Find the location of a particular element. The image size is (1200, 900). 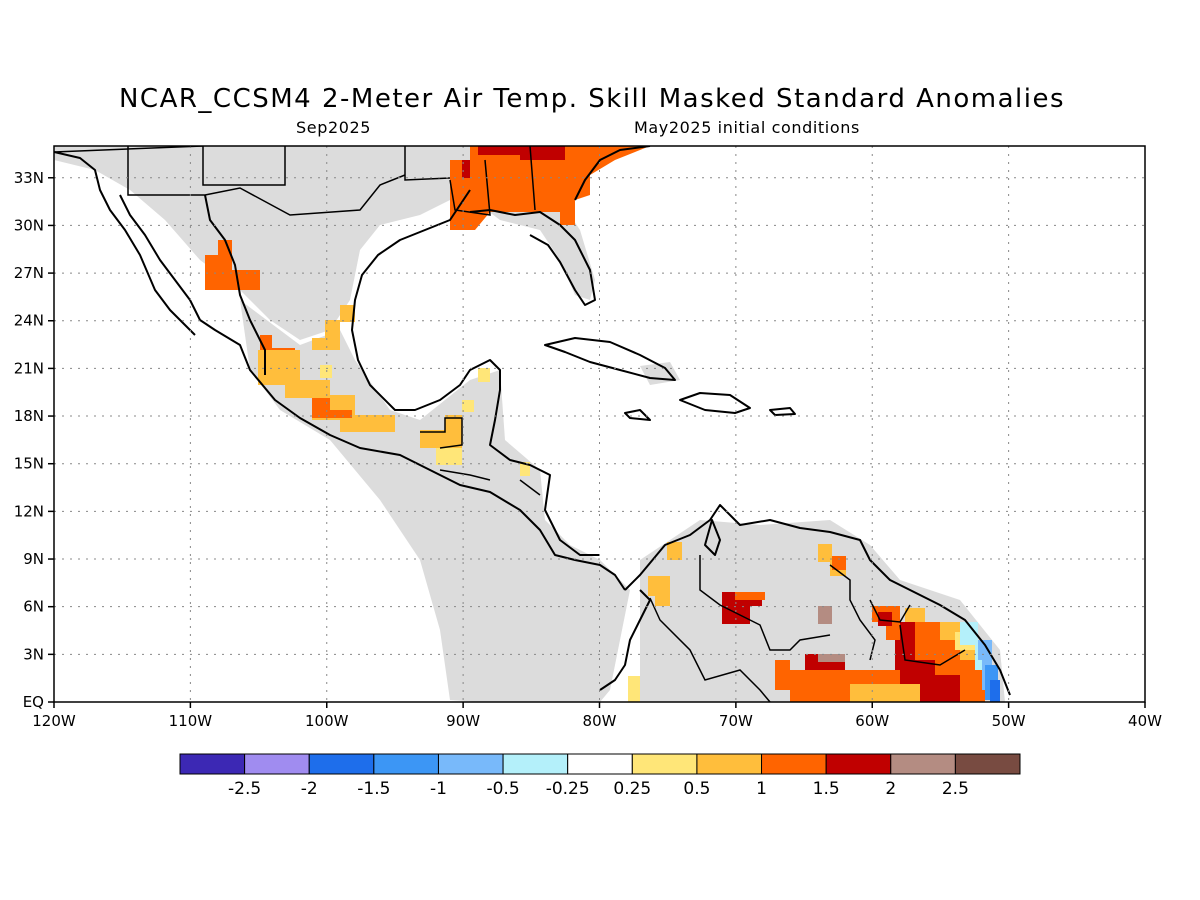

lon-tick-label: 100W is located at coordinates (327, 721).